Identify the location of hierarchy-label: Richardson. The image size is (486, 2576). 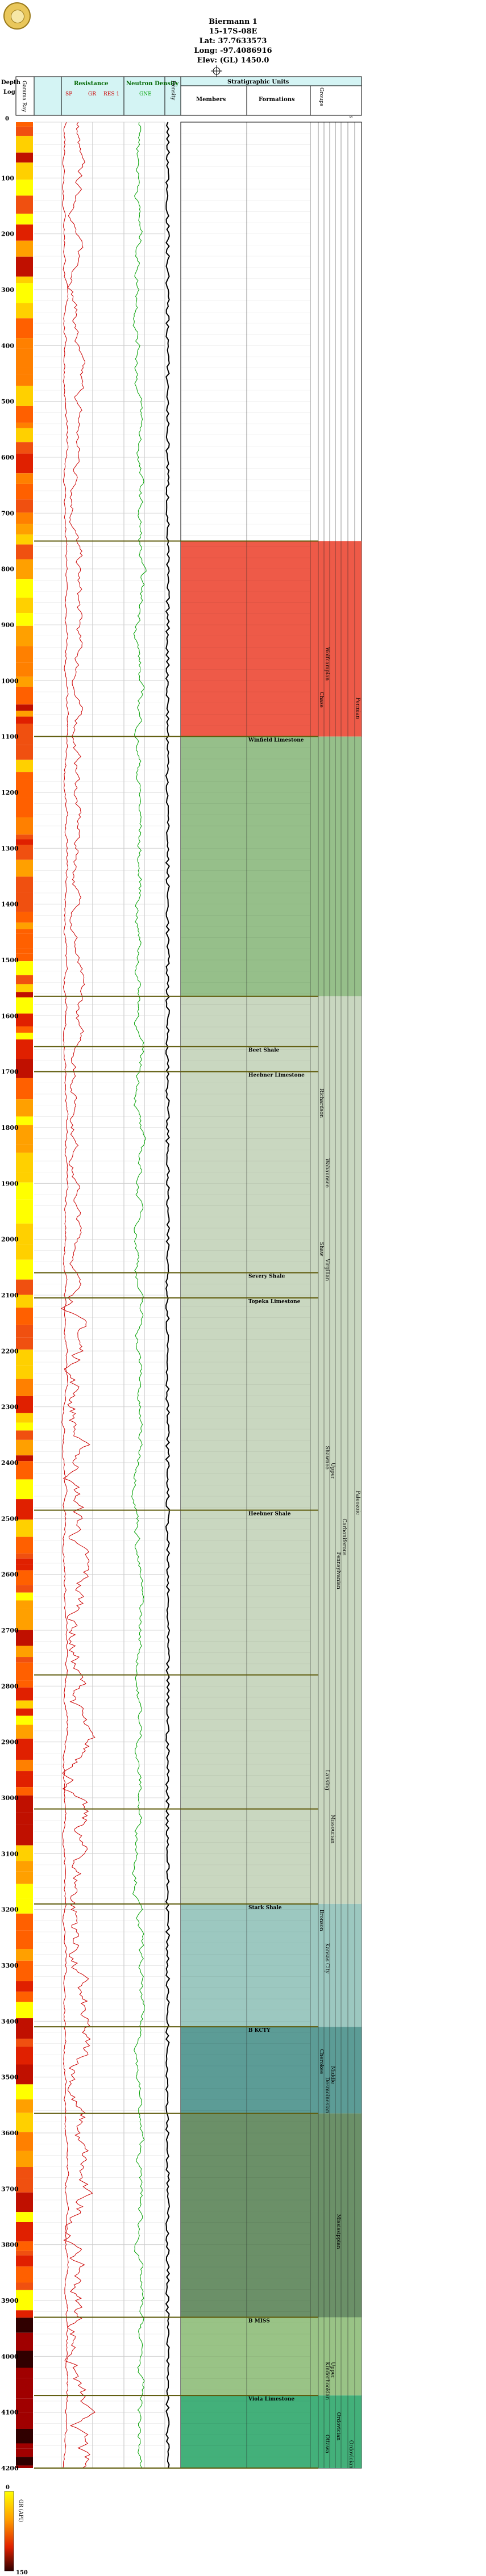
(321, 1103).